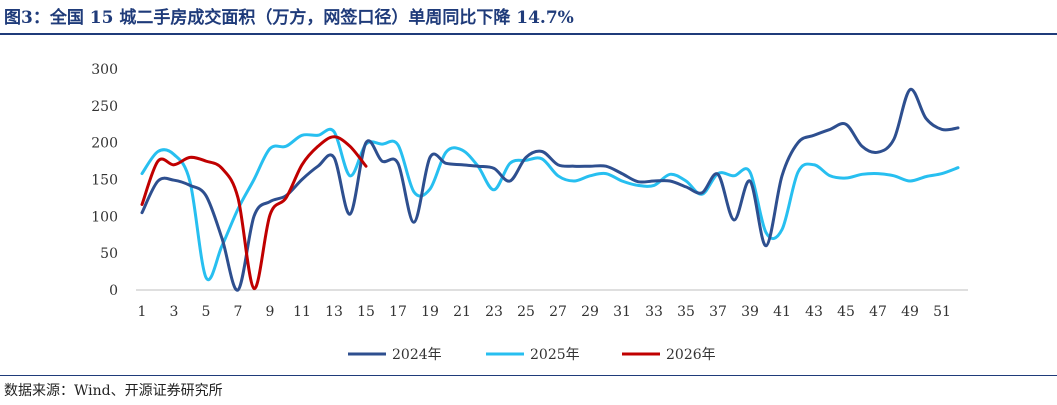  I want to click on x-tick-label: 21, so click(462, 312).